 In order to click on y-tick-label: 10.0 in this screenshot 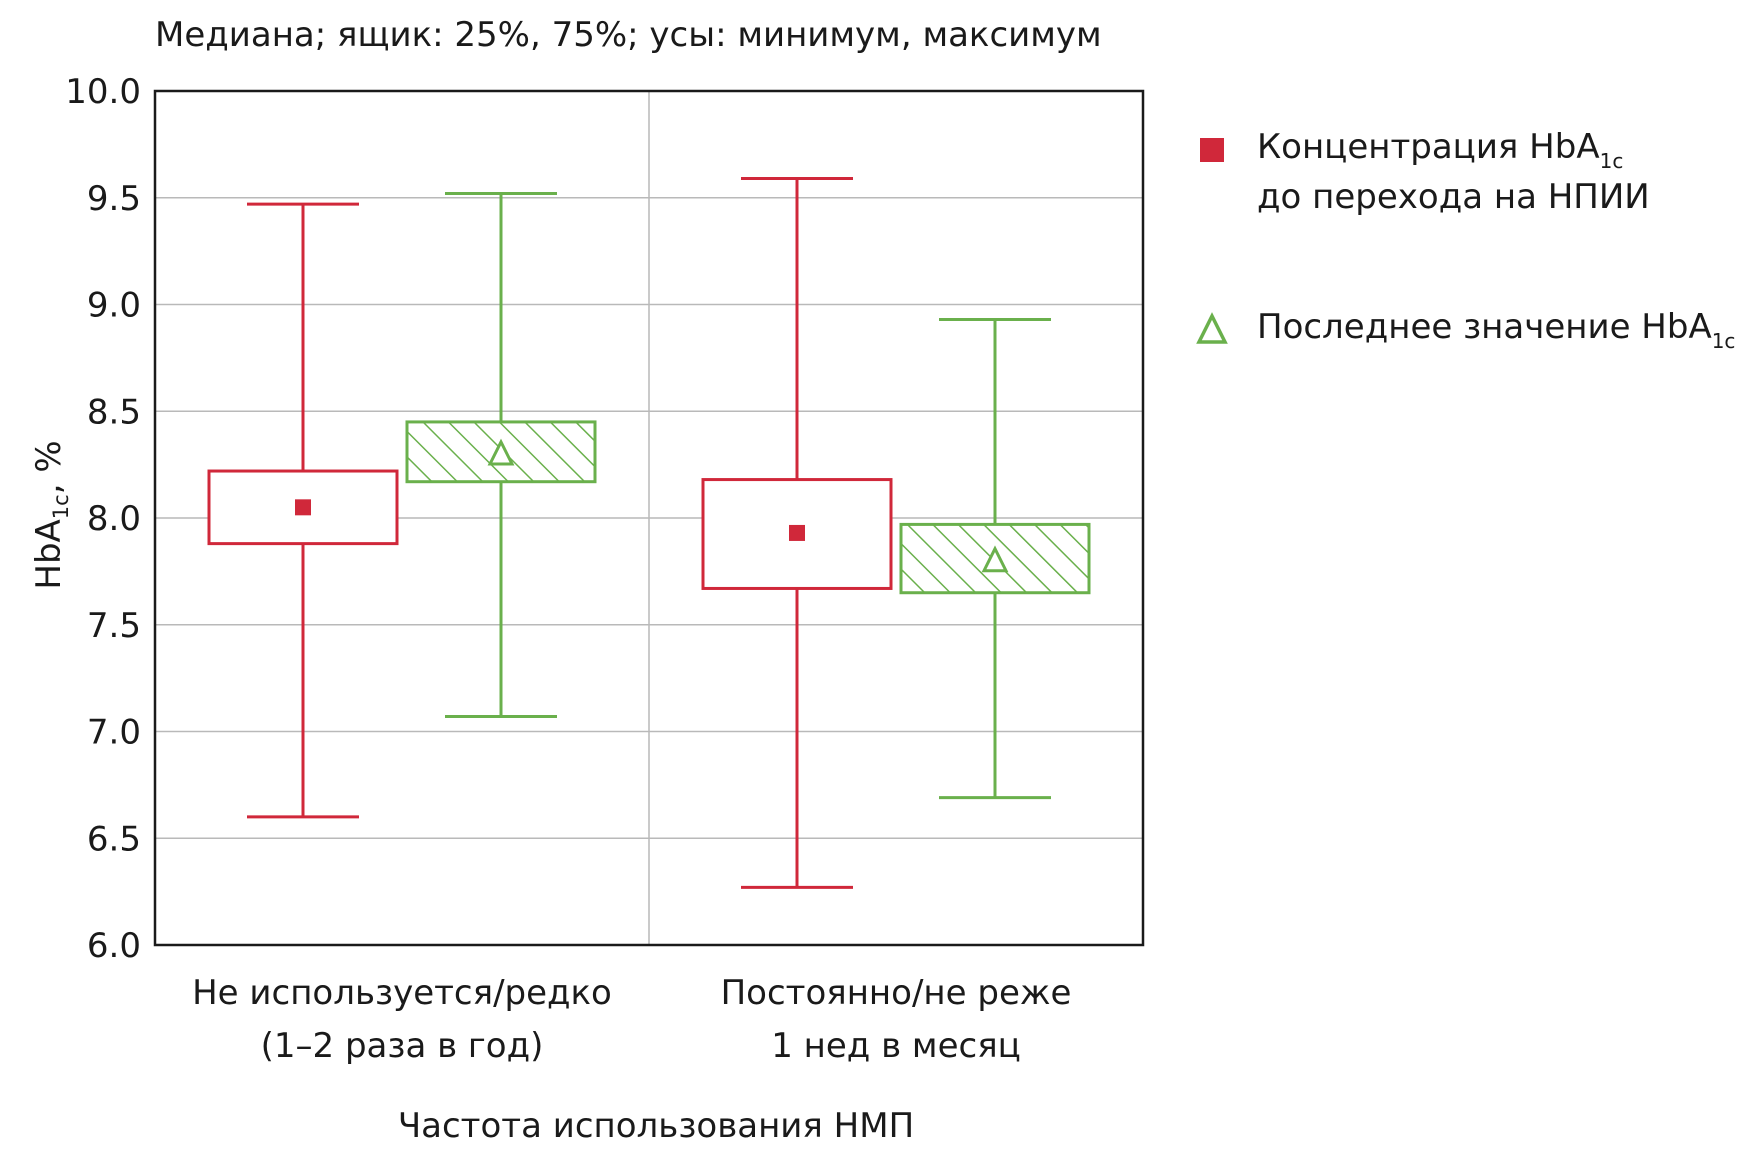, I will do `click(103, 92)`.